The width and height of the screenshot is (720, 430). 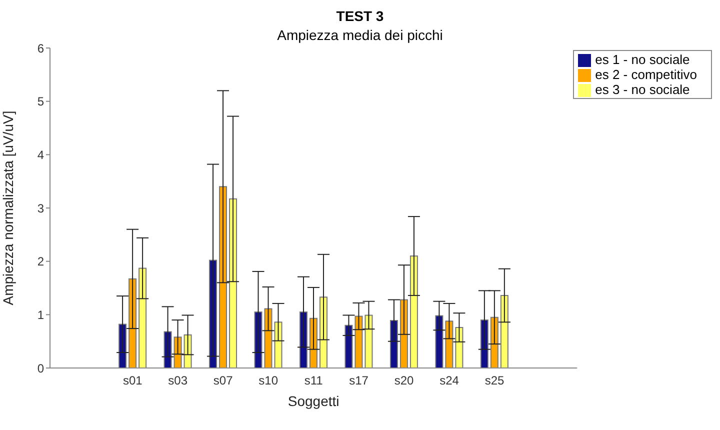 I want to click on y-tick-label: 4, so click(x=40, y=155).